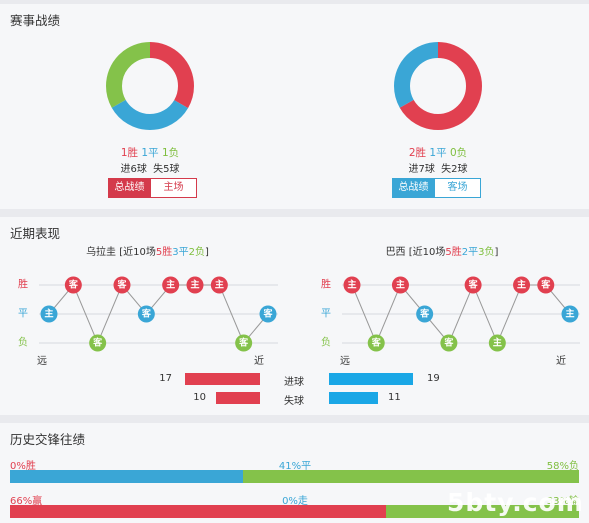 The width and height of the screenshot is (589, 523). What do you see at coordinates (197, 252) in the screenshot?
I see `home-form-losses: 2负` at bounding box center [197, 252].